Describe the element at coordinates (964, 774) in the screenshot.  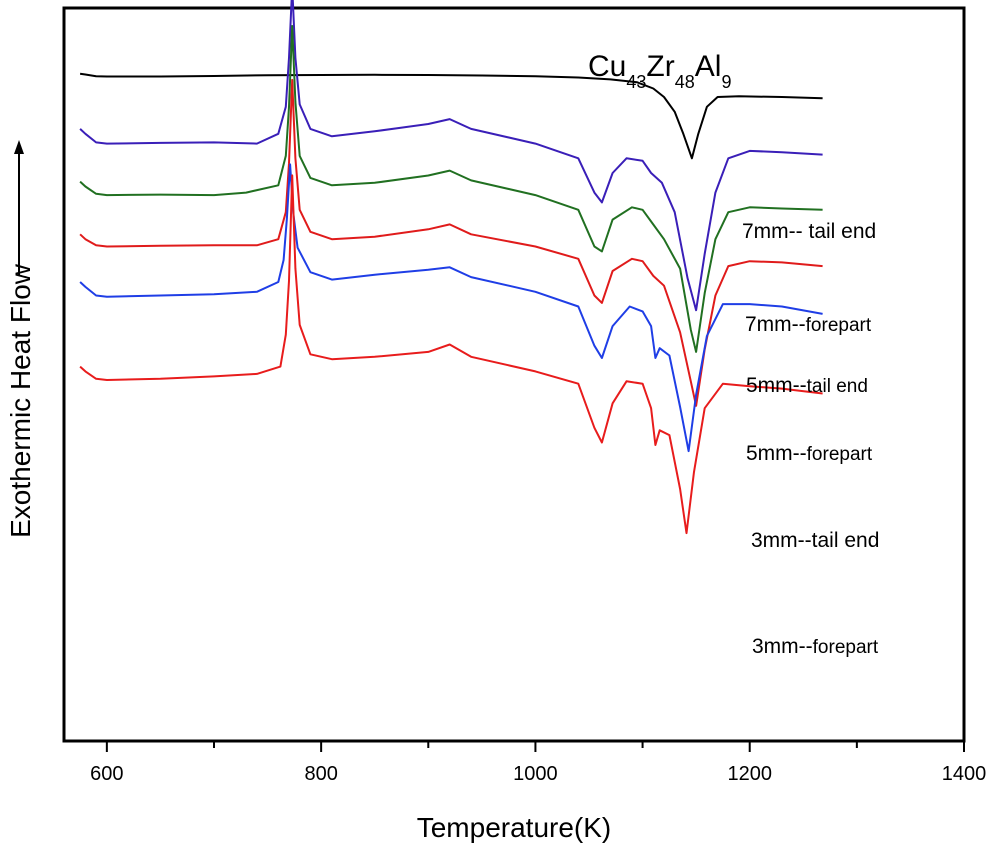
I see `x-tick-label: 1400` at that location.